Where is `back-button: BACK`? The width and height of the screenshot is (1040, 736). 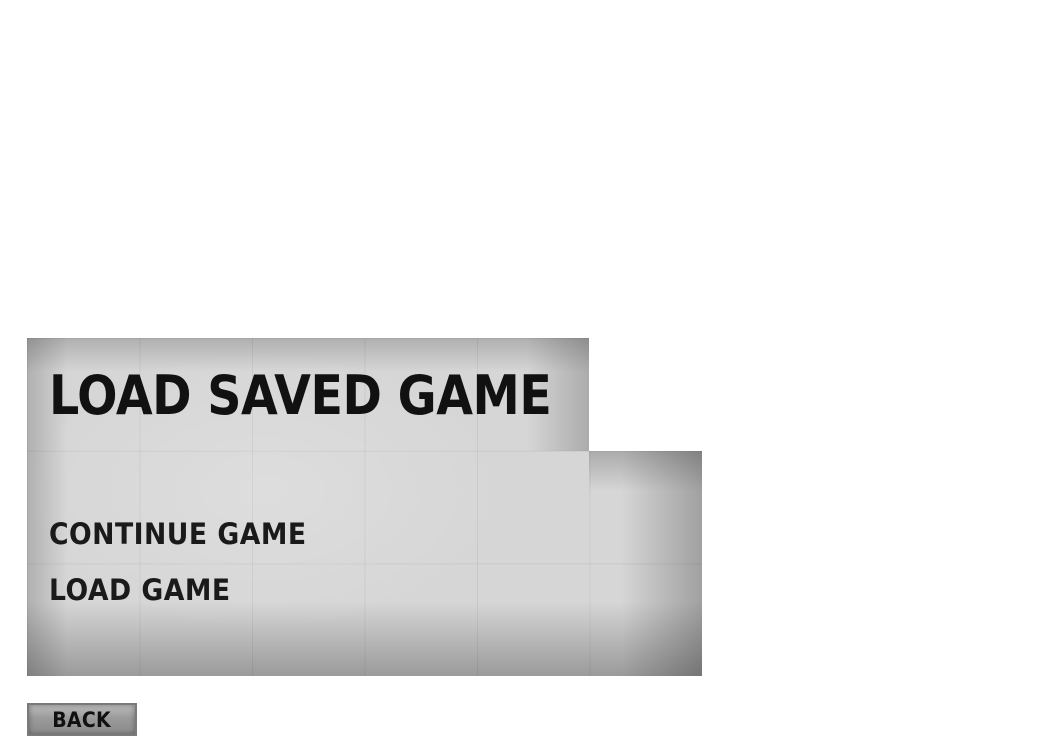
back-button: BACK is located at coordinates (82, 719).